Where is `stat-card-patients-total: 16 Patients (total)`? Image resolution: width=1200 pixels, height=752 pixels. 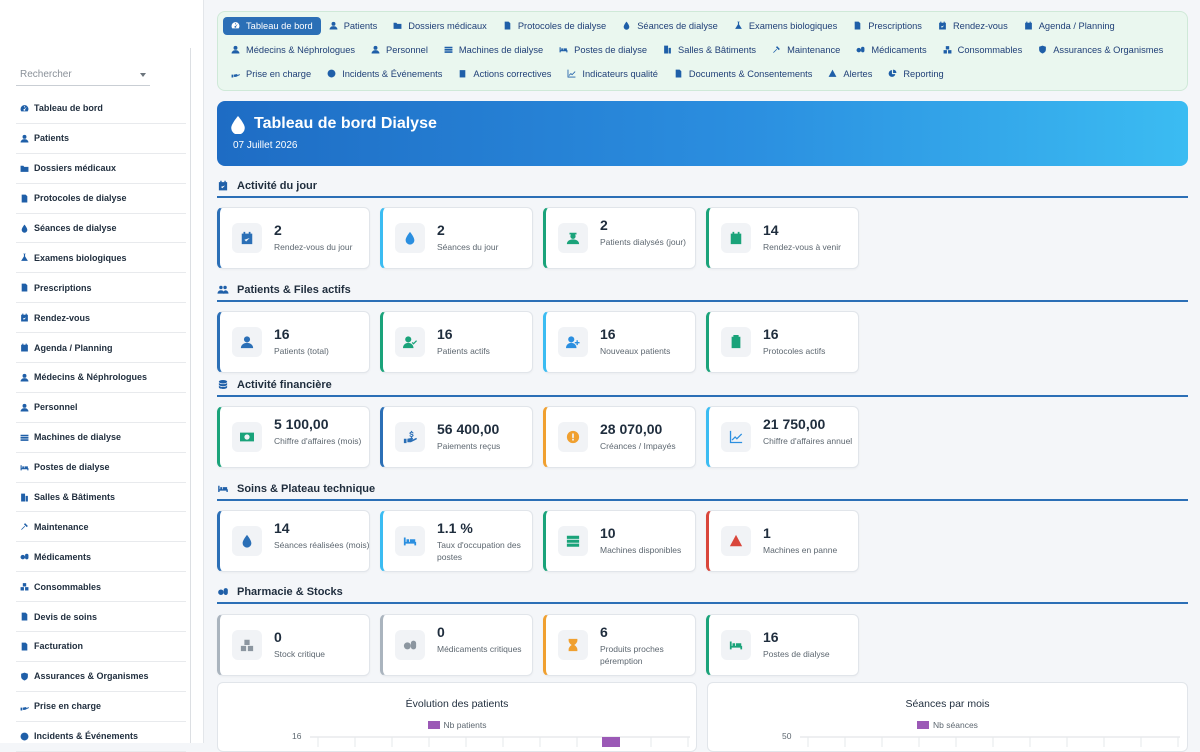 stat-card-patients-total: 16 Patients (total) is located at coordinates (293, 342).